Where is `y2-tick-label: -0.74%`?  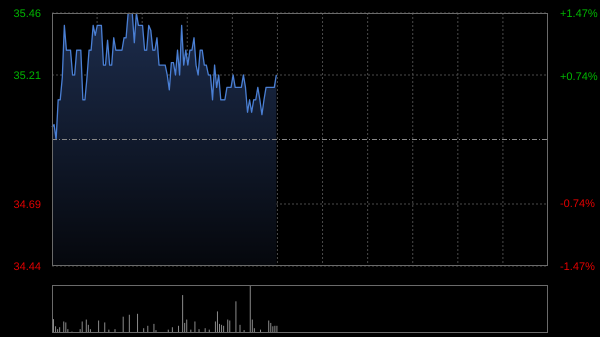
y2-tick-label: -0.74% is located at coordinates (578, 204).